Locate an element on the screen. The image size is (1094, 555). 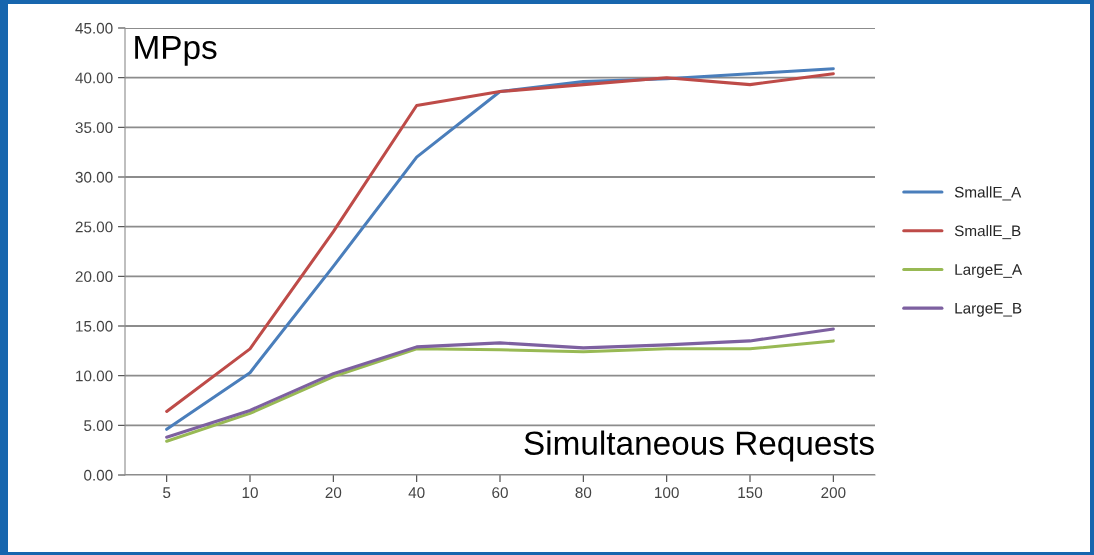
x-tick-label: 40 is located at coordinates (416, 493).